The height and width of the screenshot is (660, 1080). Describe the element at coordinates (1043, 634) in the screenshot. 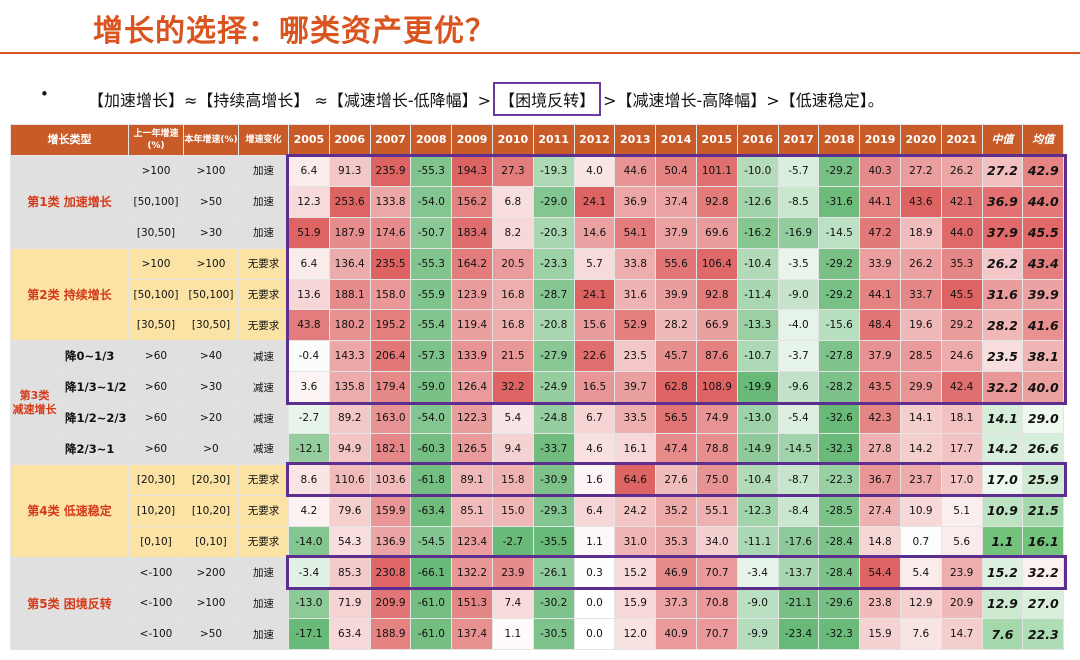

I see `mean-cell: 22.3` at that location.